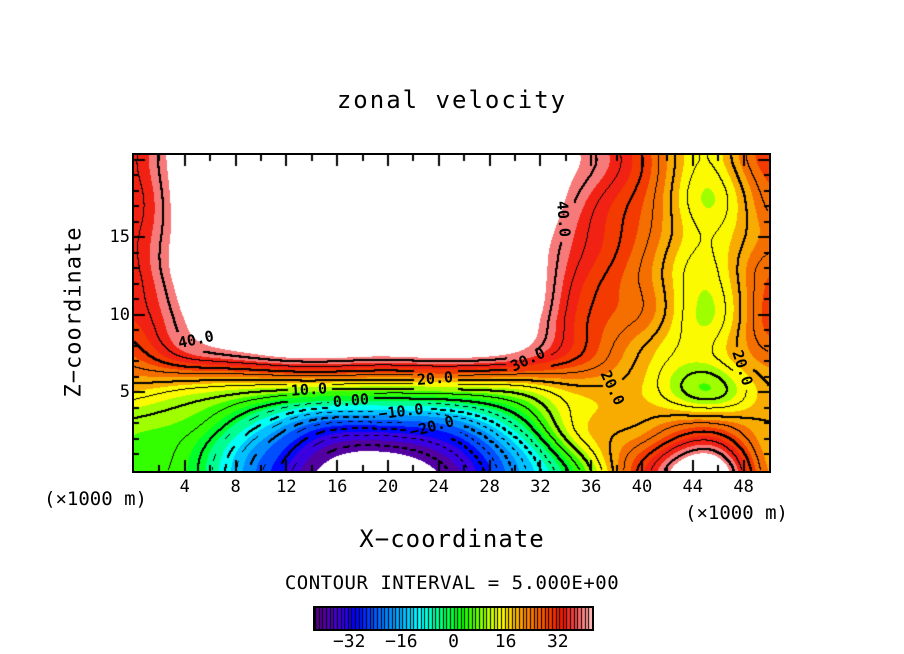  Describe the element at coordinates (489, 487) in the screenshot. I see `x-tick-label: 28` at that location.